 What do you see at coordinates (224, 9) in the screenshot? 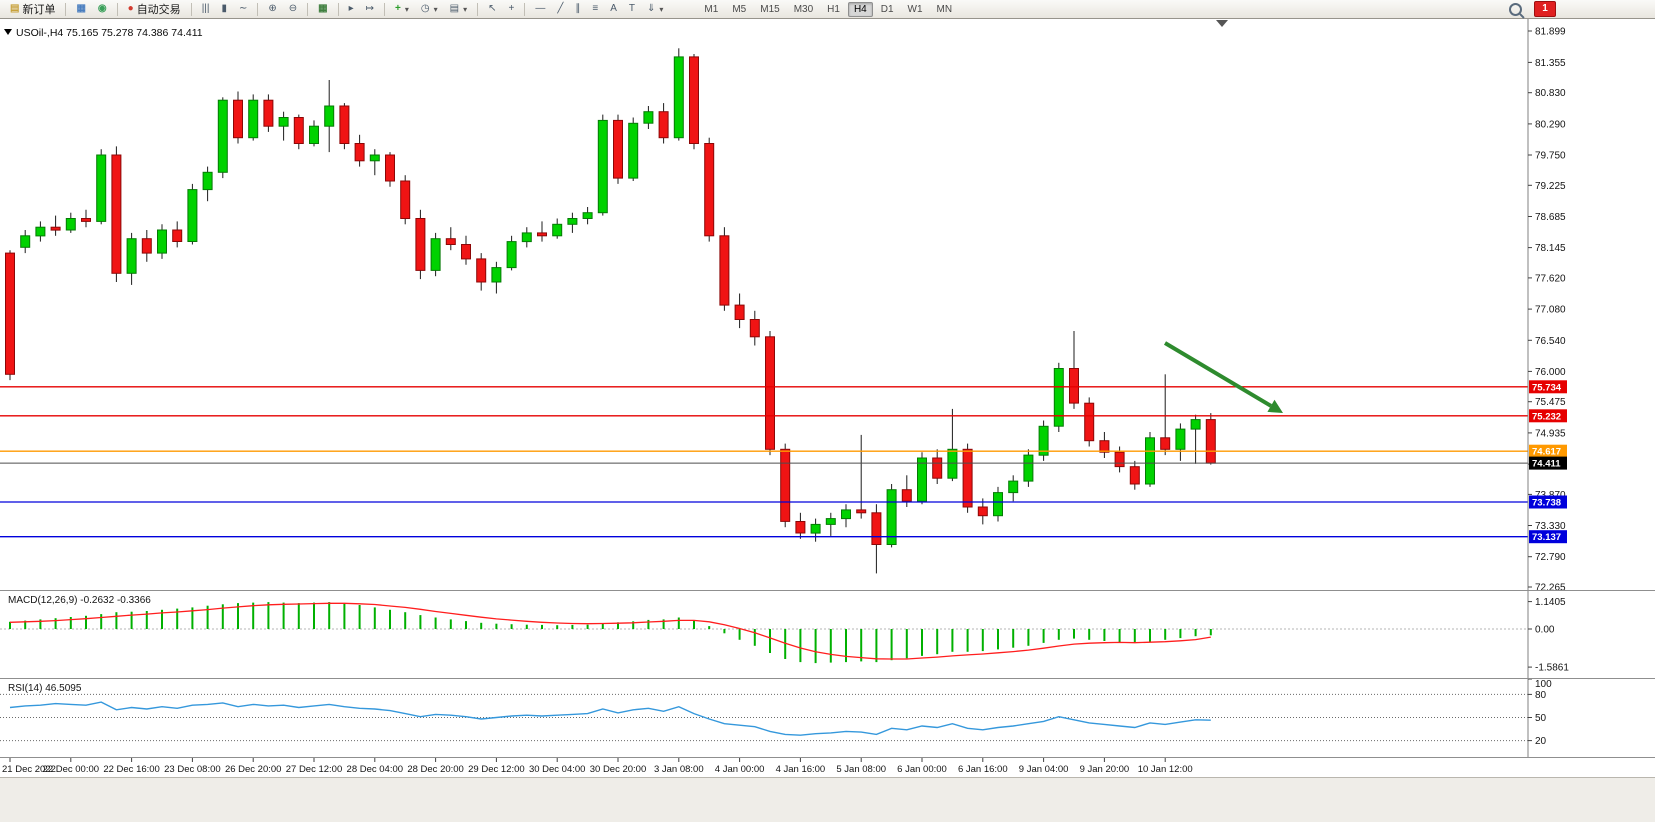
I see `candlestick-chart-button: ▮` at bounding box center [224, 9].